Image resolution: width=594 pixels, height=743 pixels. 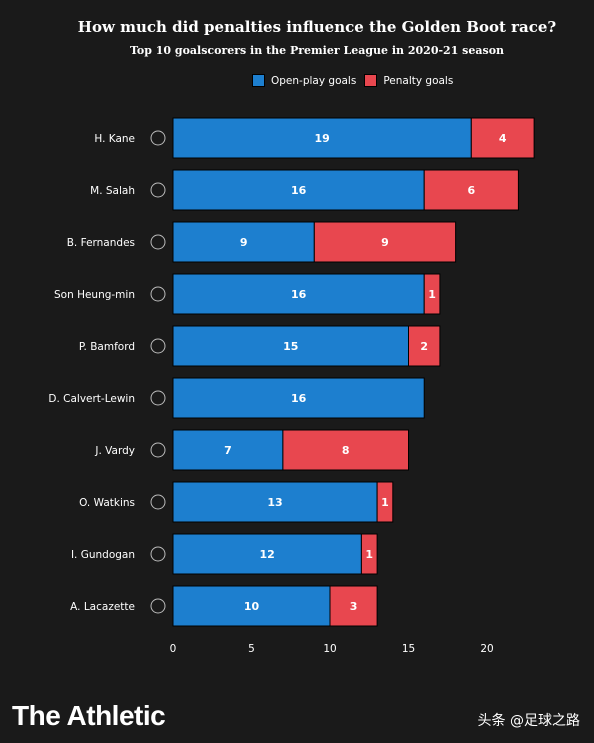 What do you see at coordinates (158, 450) in the screenshot?
I see `leicester-icon` at bounding box center [158, 450].